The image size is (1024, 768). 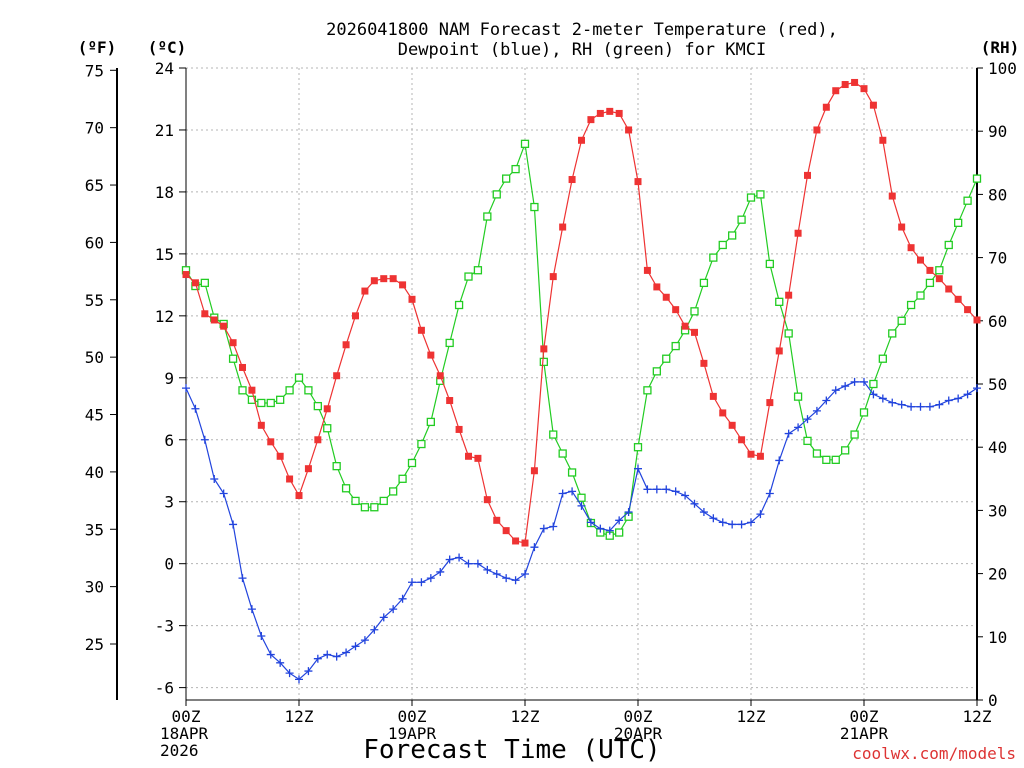 I want to click on fahrenheit-tick-label: 30, so click(x=94, y=587).